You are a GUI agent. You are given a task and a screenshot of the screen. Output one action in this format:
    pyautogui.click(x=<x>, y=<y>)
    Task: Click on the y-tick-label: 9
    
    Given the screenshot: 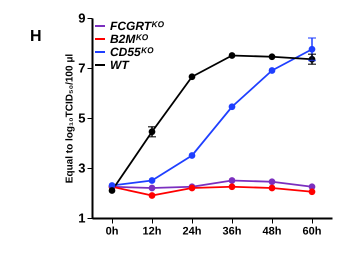 What is the action you would take?
    pyautogui.click(x=82, y=18)
    